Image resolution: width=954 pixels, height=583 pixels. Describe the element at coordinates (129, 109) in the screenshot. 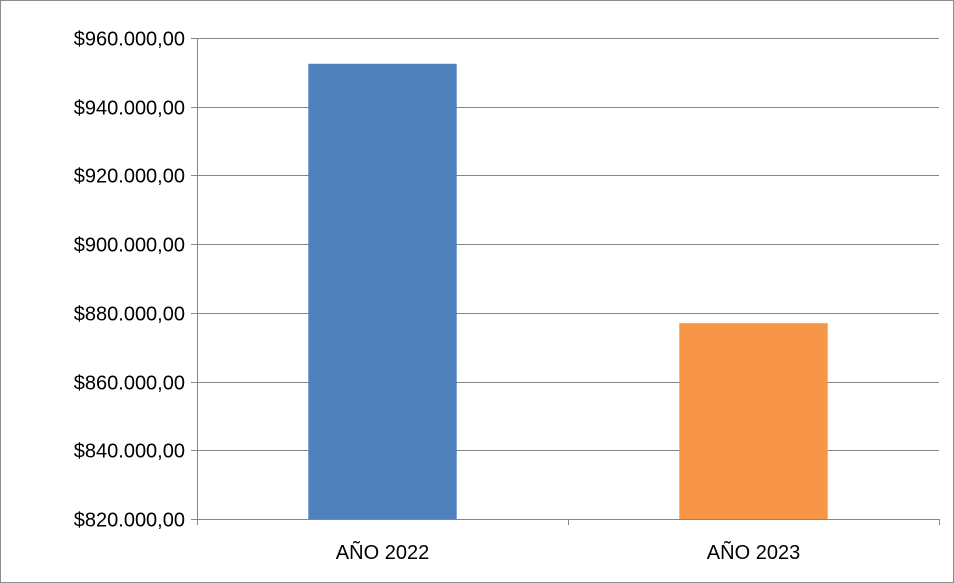

I see `y-tick-label: $940.000,00` at that location.